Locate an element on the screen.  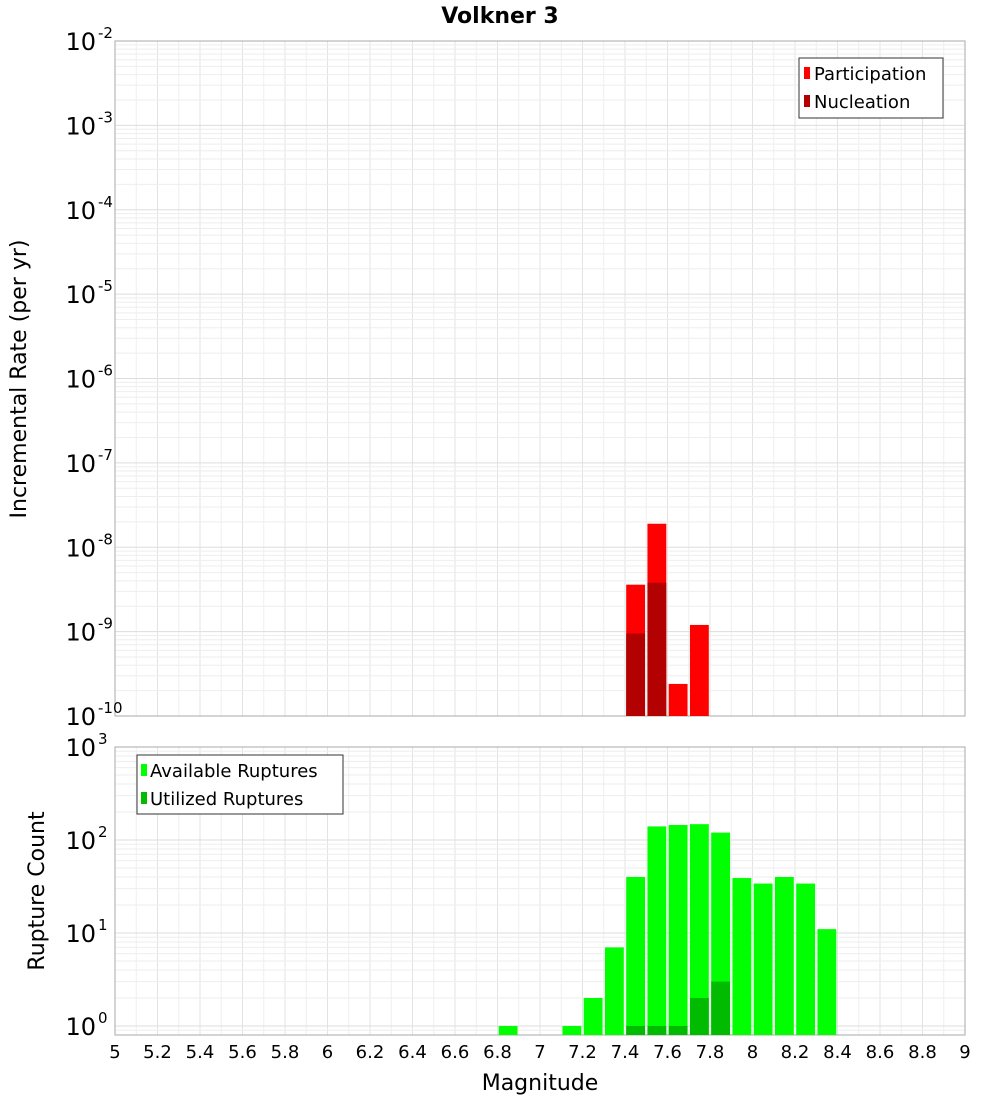
rate-legend-box is located at coordinates (871, 88).